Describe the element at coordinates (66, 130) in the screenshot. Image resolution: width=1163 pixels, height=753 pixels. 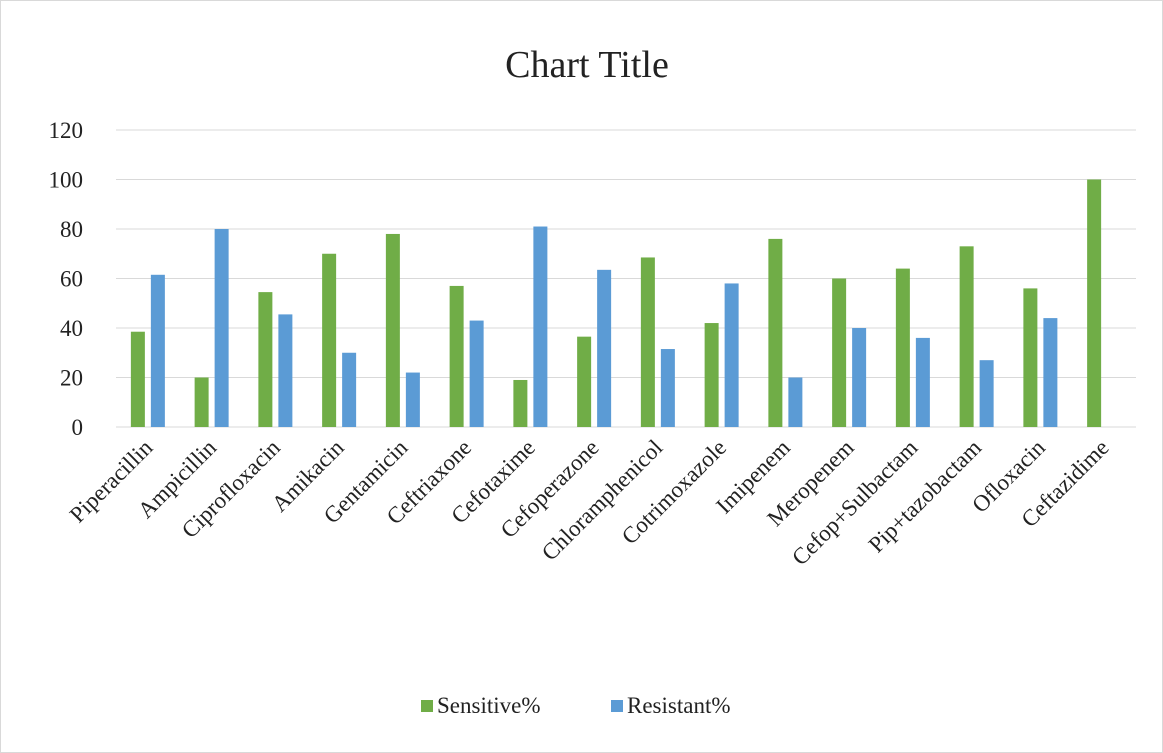
I see `y-tick-label: 120` at that location.